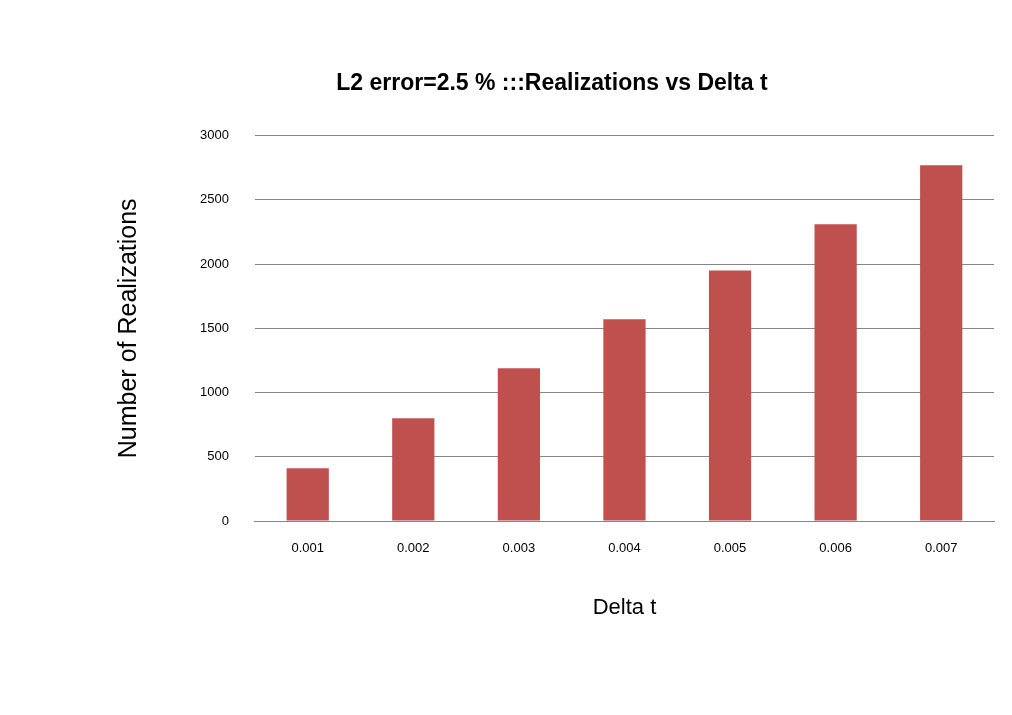 The image size is (1012, 715). What do you see at coordinates (519, 548) in the screenshot?
I see `x-tick-label: 0.003` at bounding box center [519, 548].